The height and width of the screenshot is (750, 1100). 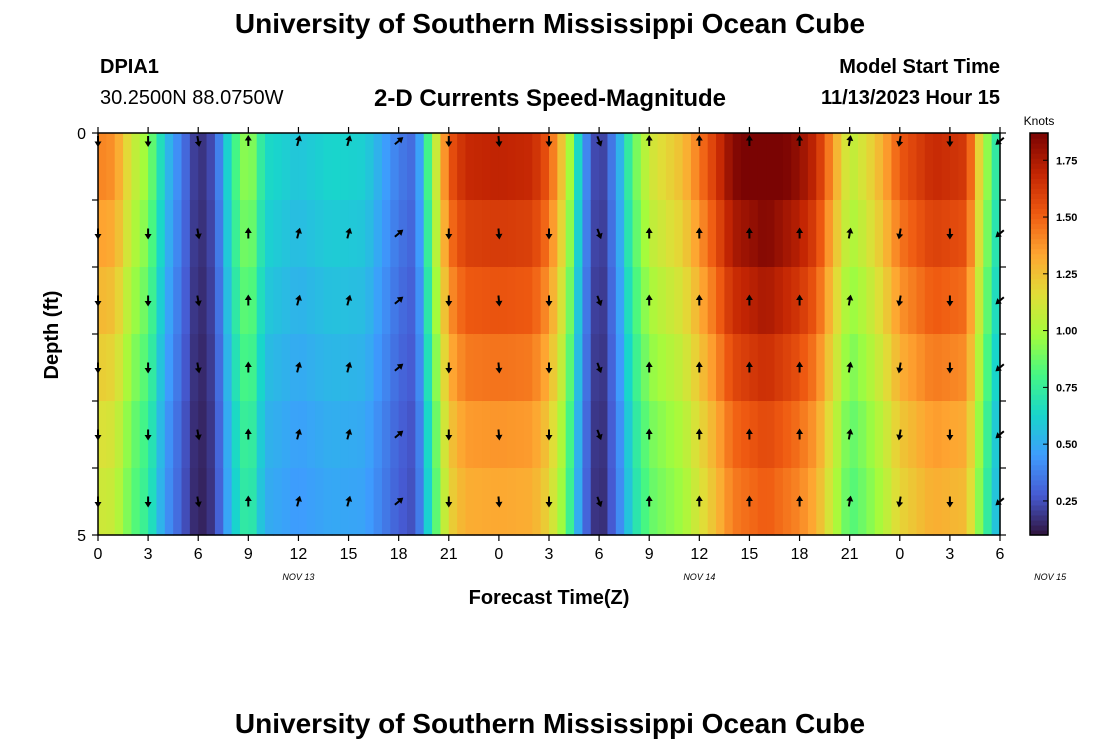 I want to click on colorbar-tick-label: 0.50, so click(x=1066, y=445).